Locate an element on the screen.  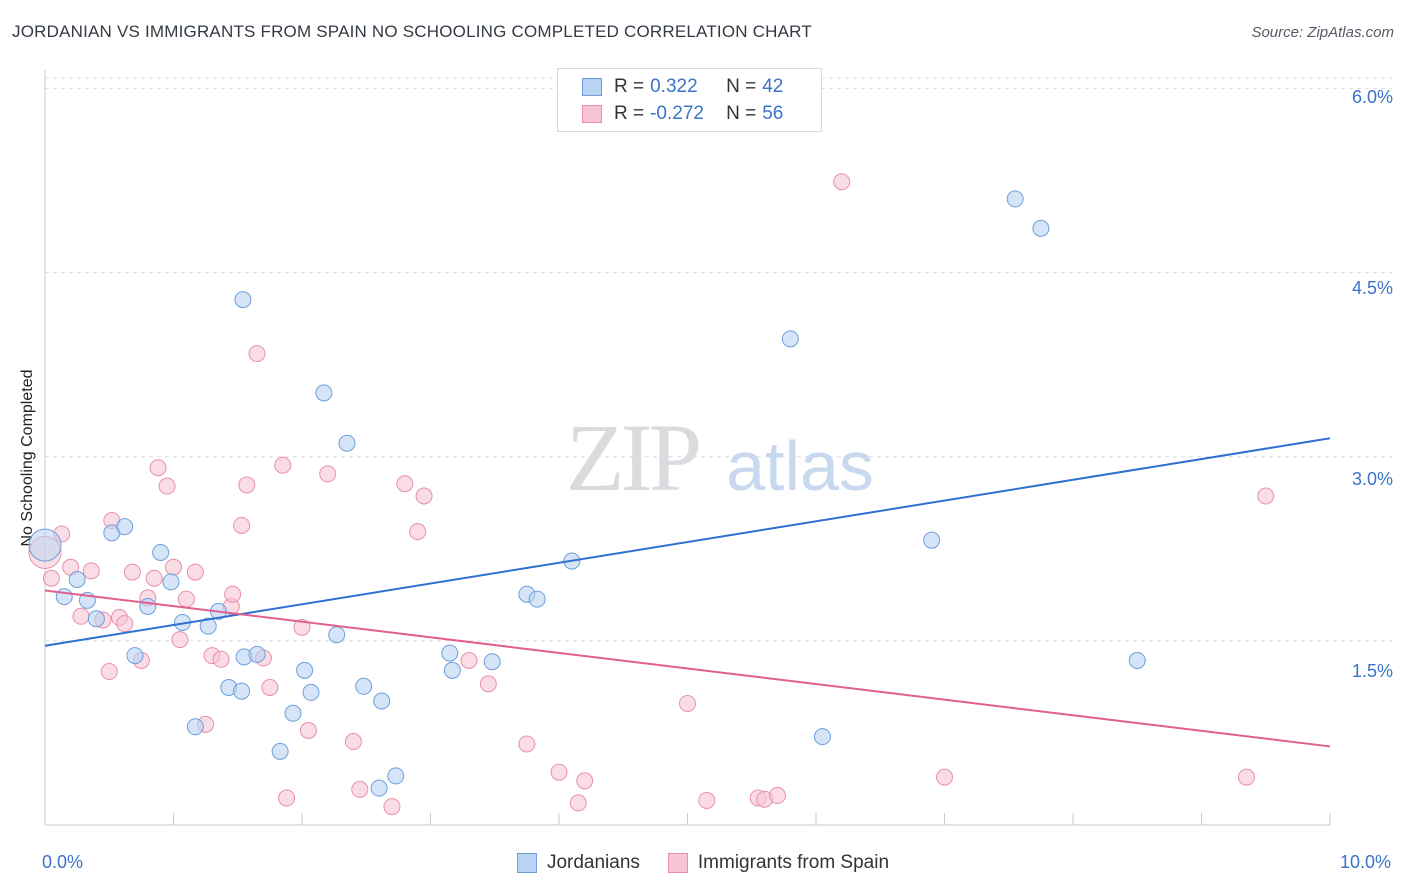
legend: Jordanians Immigrants from Spain is located at coordinates (703, 863).